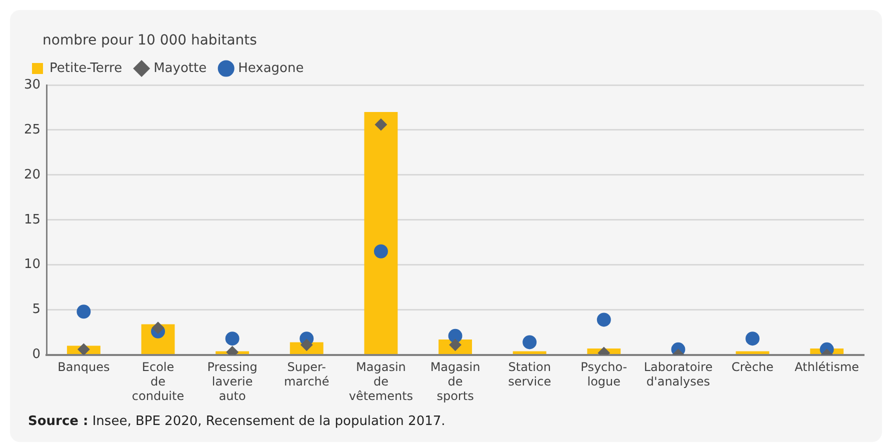  Describe the element at coordinates (604, 374) in the screenshot. I see `x-tick-label: Psycho- logue` at that location.